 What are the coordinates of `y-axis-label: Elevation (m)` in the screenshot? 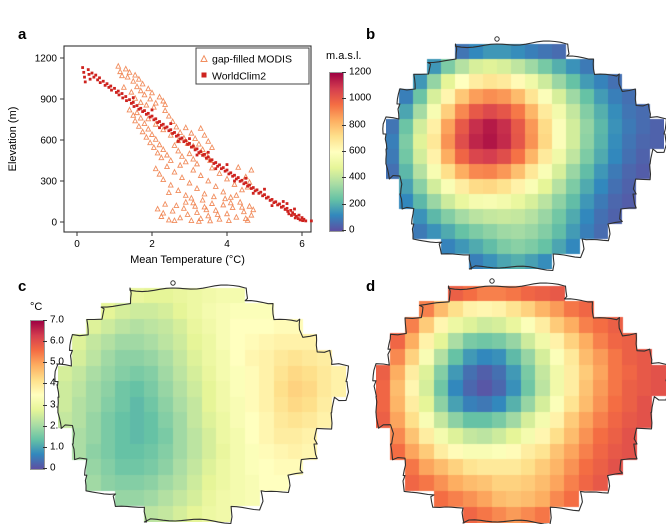 It's located at (13, 139).